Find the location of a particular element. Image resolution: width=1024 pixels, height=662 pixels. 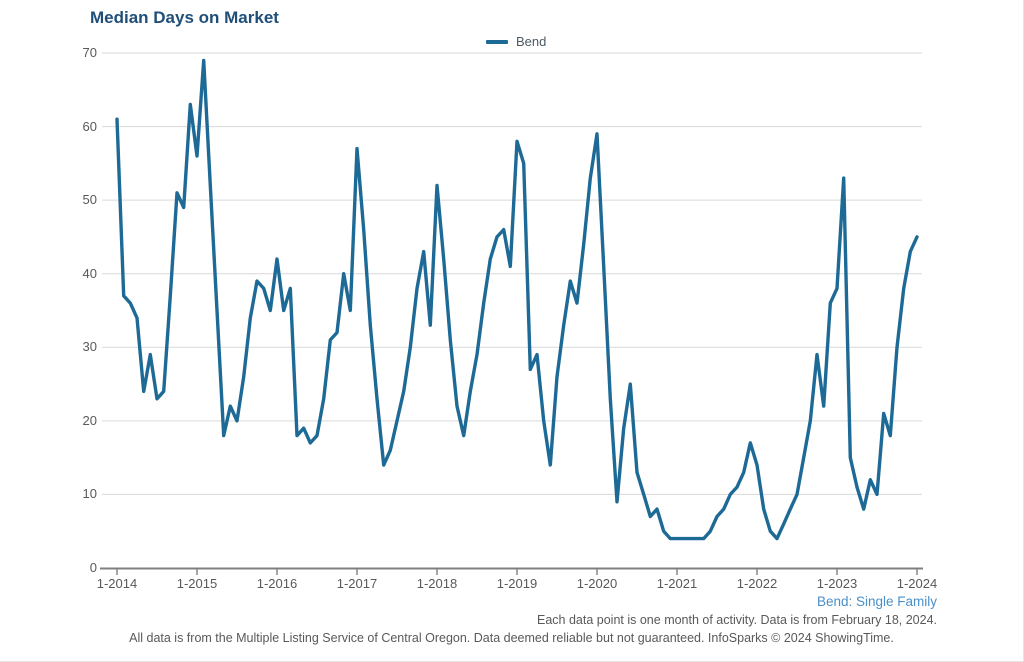

y-axis-label: 60 is located at coordinates (89, 126).